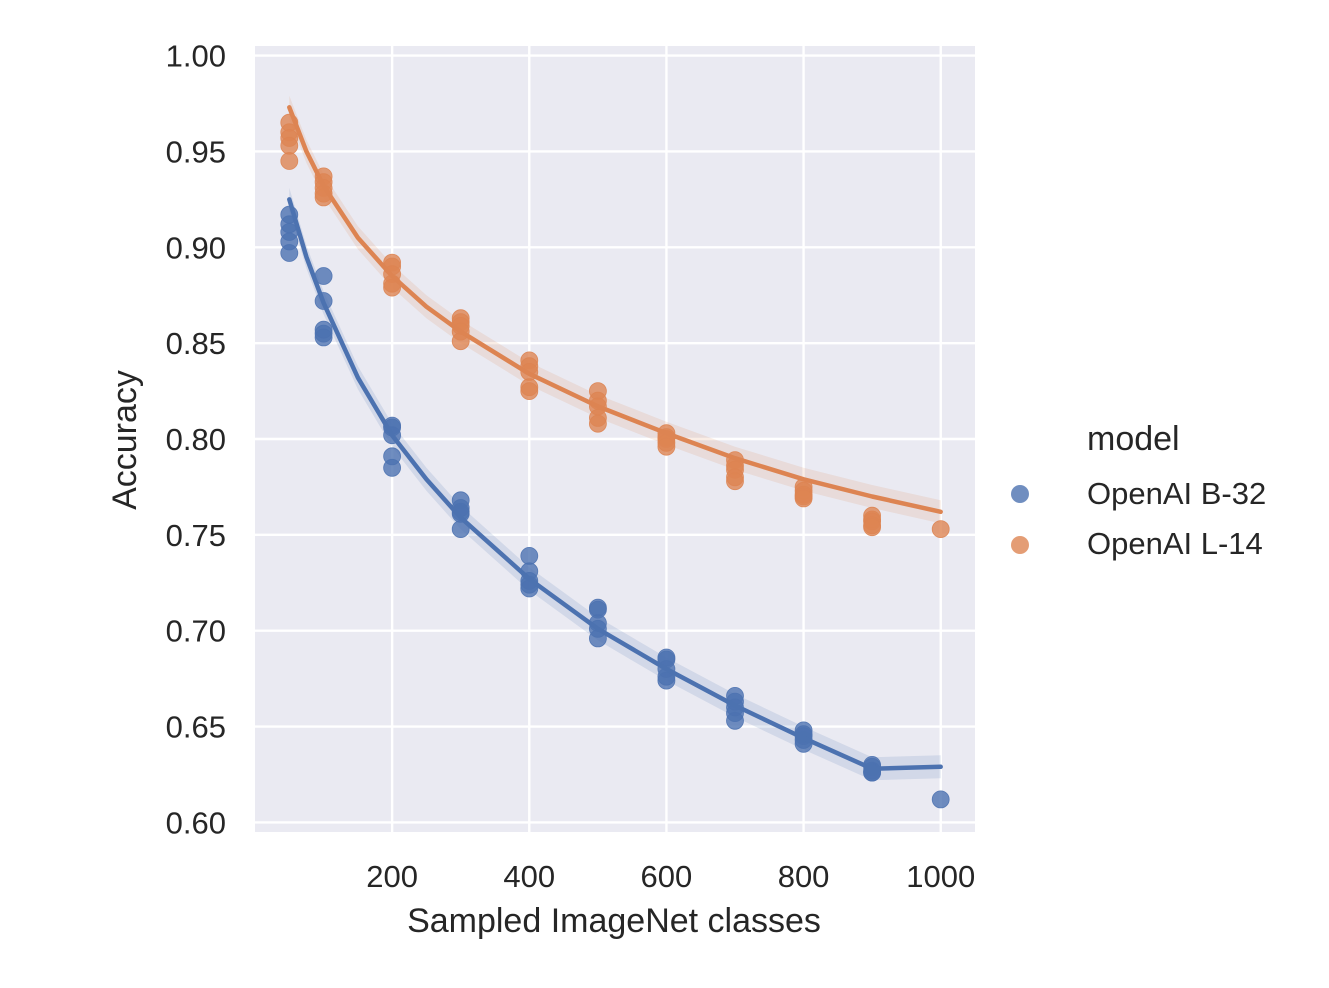 The image size is (1329, 988). Describe the element at coordinates (667, 876) in the screenshot. I see `x-tick-label-600: 600` at that location.